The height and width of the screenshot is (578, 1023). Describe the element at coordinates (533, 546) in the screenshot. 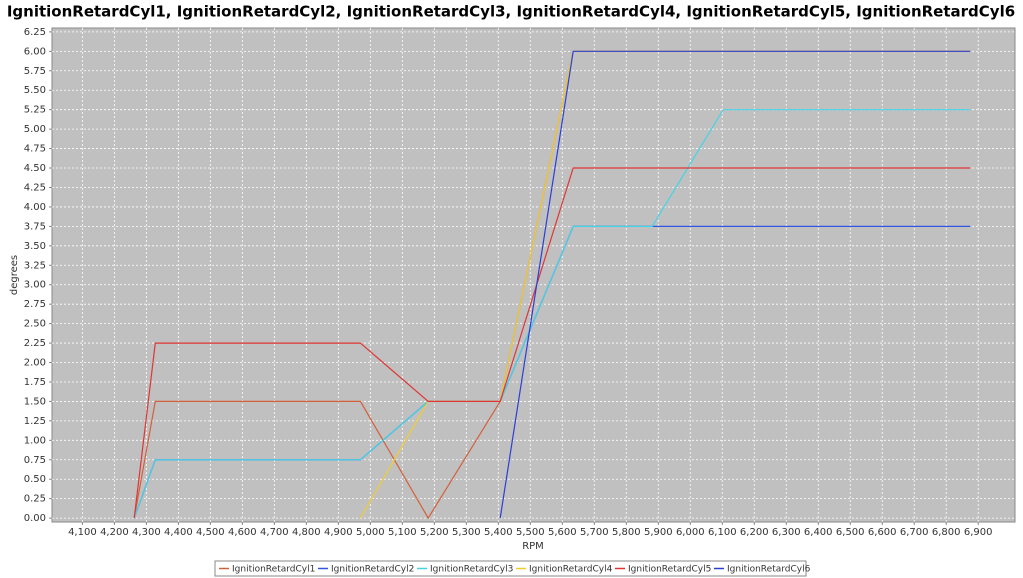

I see `x-axis-label: RPM` at that location.